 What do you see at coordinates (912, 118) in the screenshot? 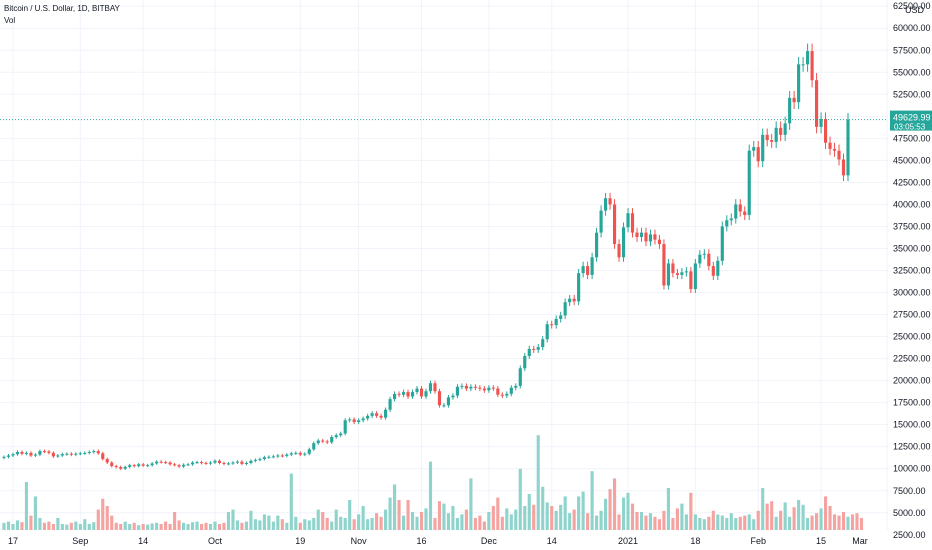
I see `last-price-label: 49629.99` at bounding box center [912, 118].